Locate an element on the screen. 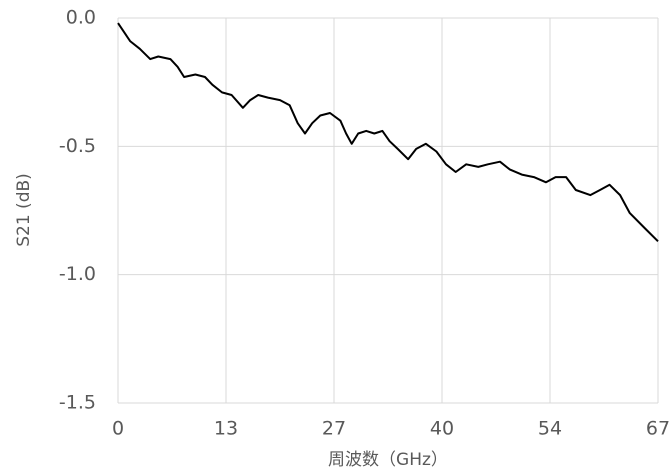 This screenshot has height=471, width=672. x-tick-label: 40 is located at coordinates (442, 429).